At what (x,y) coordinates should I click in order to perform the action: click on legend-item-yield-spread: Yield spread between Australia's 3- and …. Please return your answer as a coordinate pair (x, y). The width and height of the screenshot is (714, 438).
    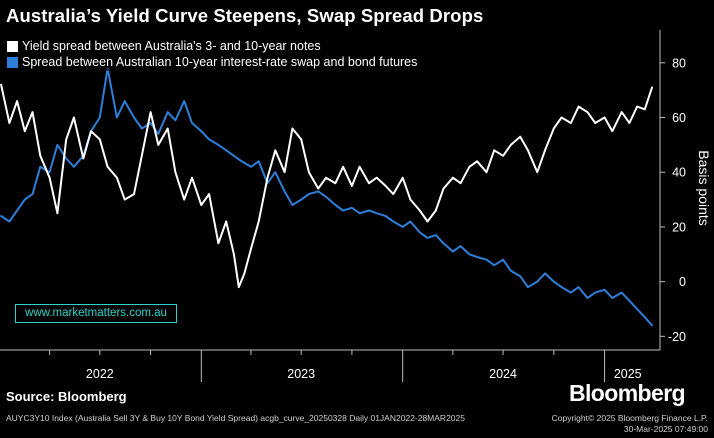
    Looking at the image, I should click on (212, 46).